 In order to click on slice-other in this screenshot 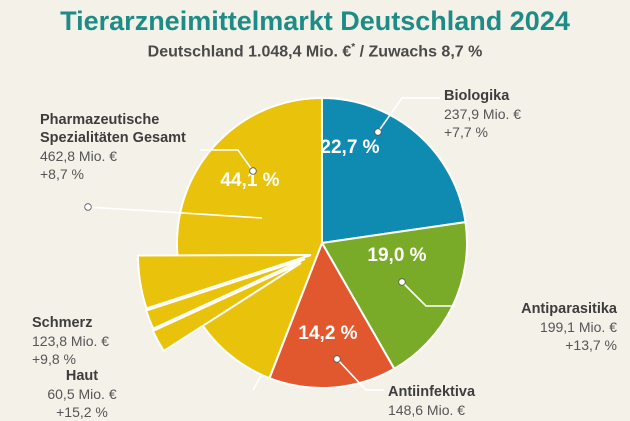, I will do `click(226, 307)`.